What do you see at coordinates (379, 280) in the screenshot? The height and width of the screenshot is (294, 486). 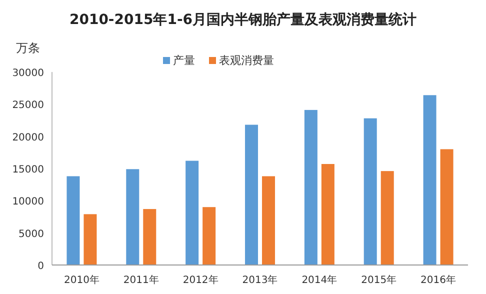 I see `x-tick-label: 2015年` at bounding box center [379, 280].